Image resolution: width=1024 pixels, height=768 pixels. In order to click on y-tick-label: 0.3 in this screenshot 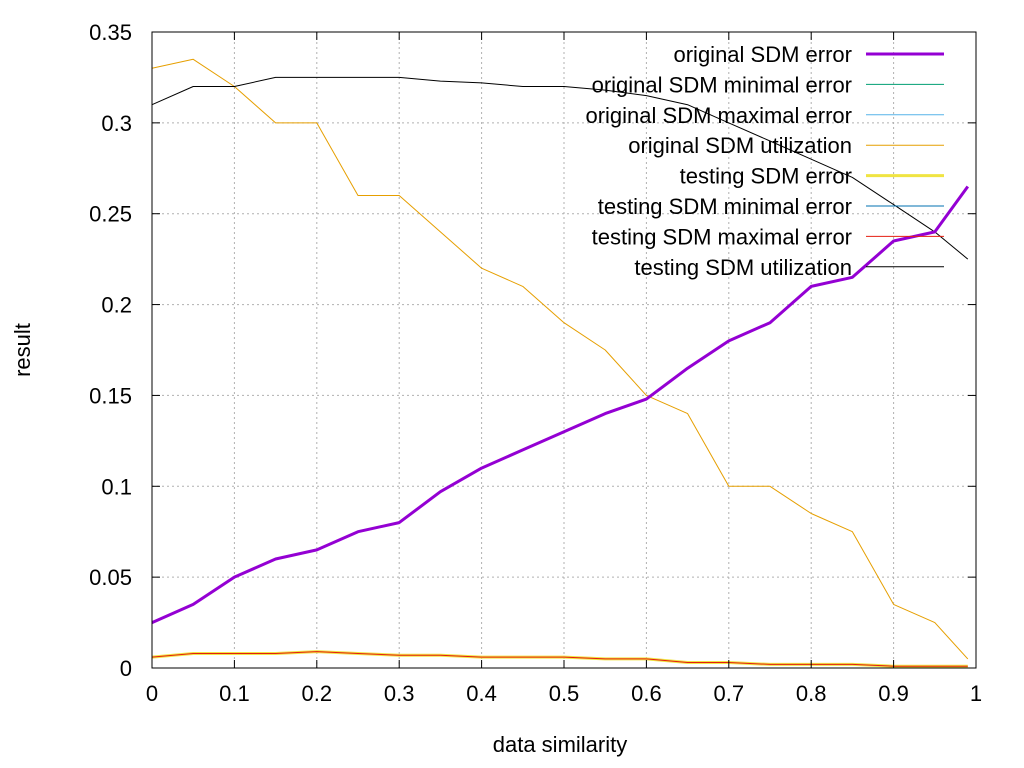, I will do `click(116, 123)`.